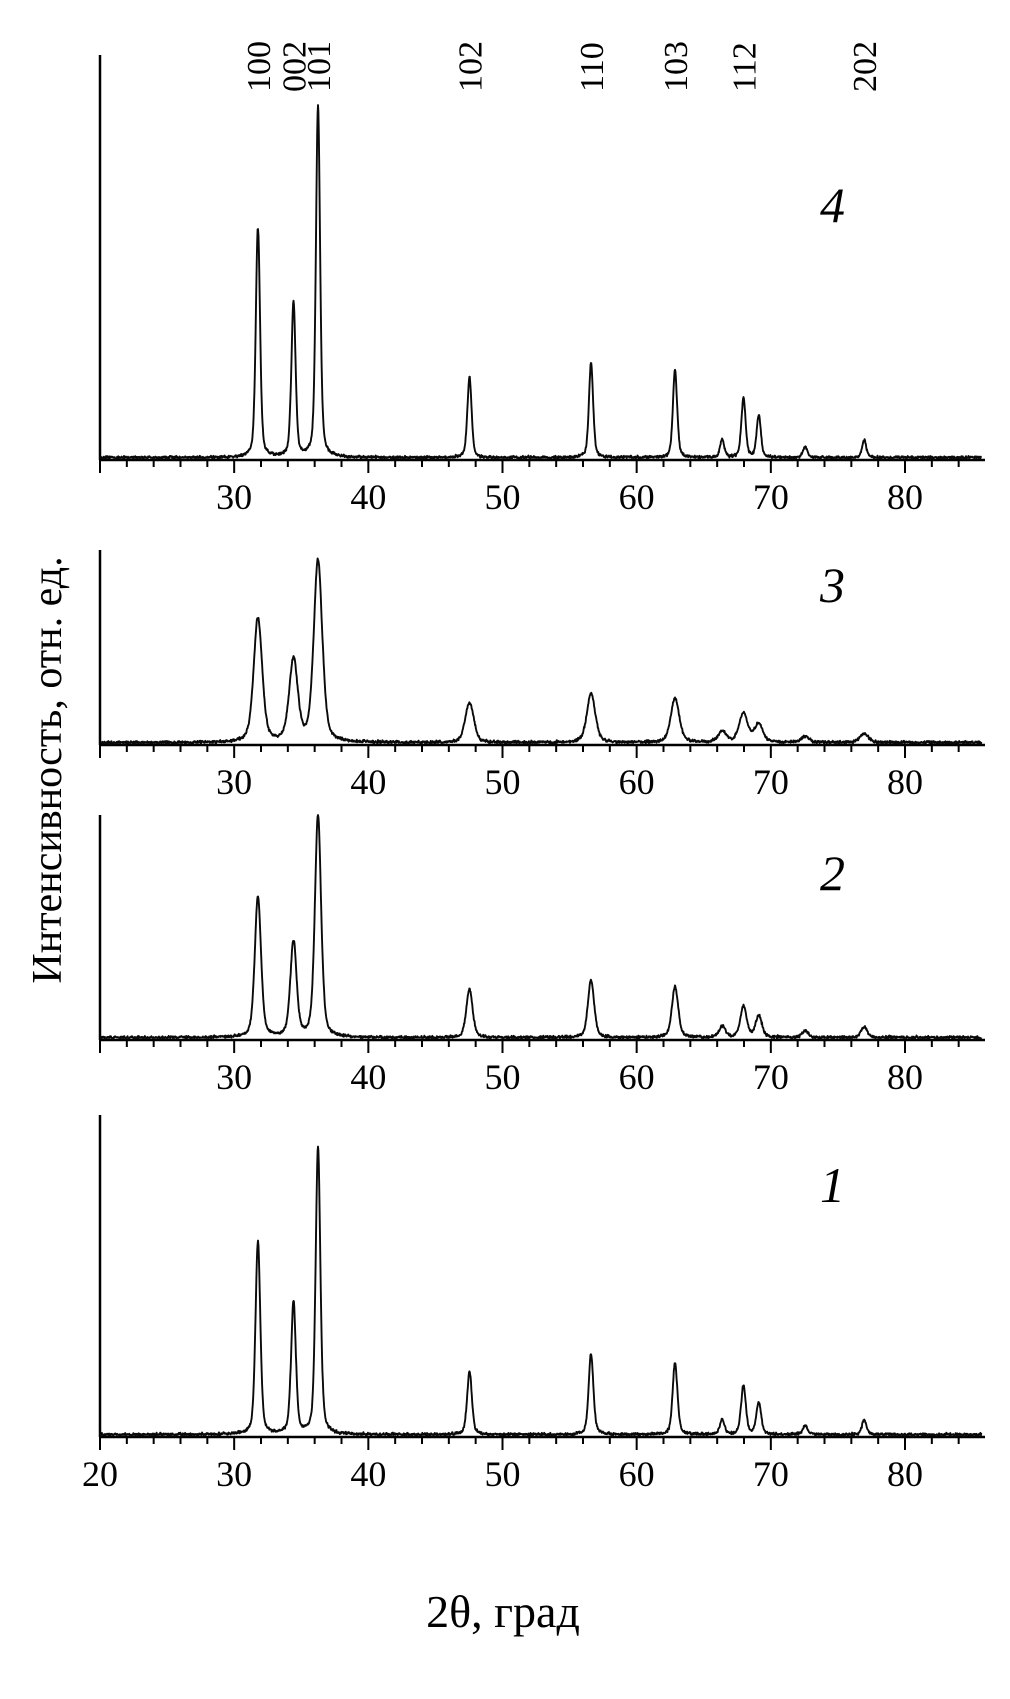 Image resolution: width=1010 pixels, height=1699 pixels. I want to click on x-axis-title: 2θ, град, so click(503, 1611).